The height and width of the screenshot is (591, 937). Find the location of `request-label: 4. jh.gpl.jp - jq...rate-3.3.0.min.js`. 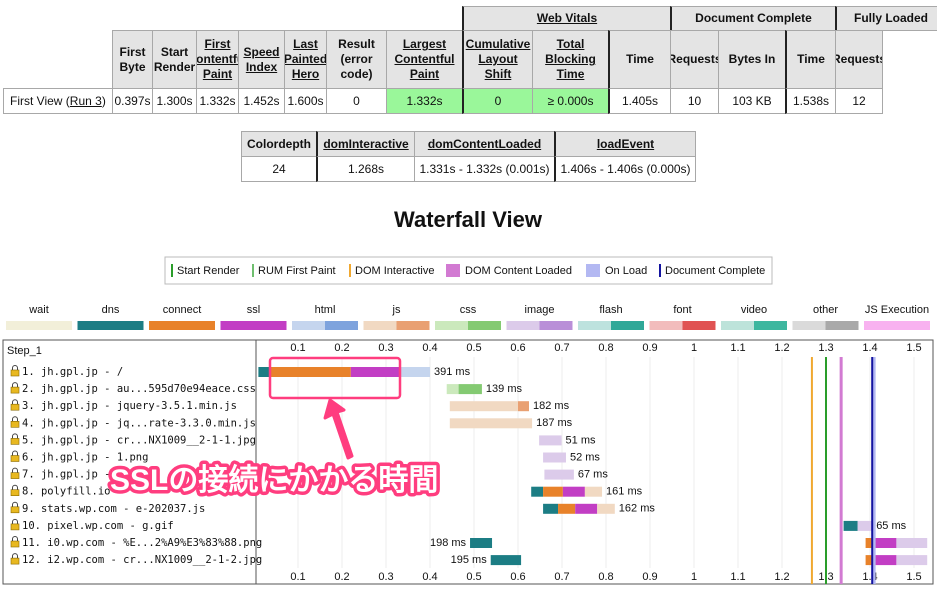

request-label: 4. jh.gpl.jp - jq...rate-3.3.0.min.js is located at coordinates (139, 423).